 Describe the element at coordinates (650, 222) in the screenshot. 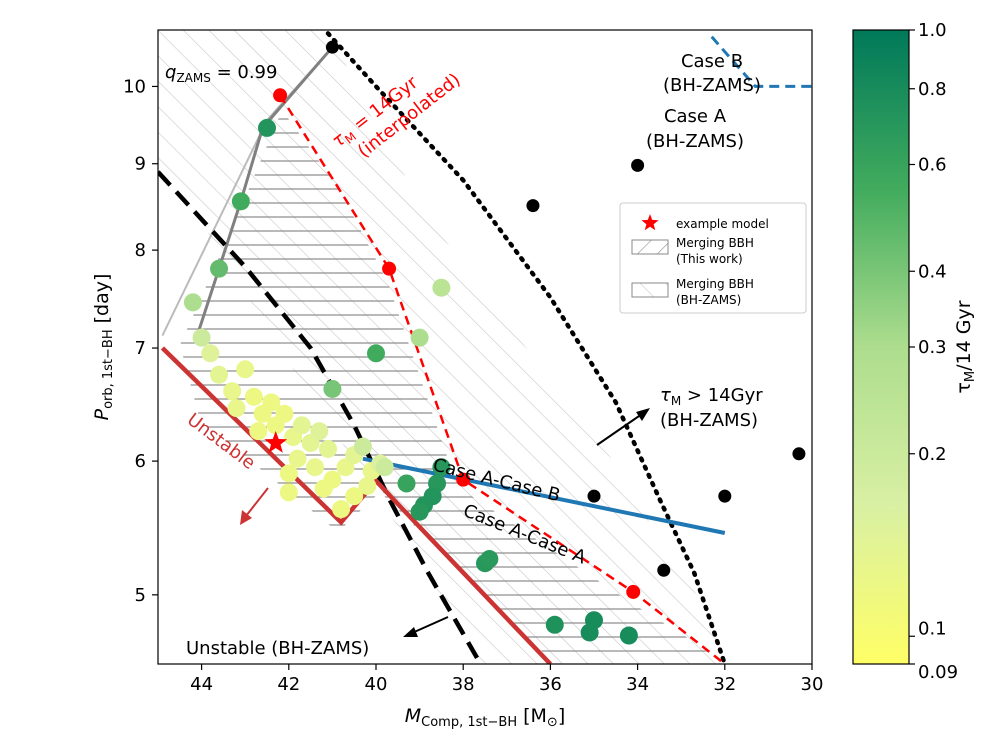

I see `legend-star-icon` at that location.